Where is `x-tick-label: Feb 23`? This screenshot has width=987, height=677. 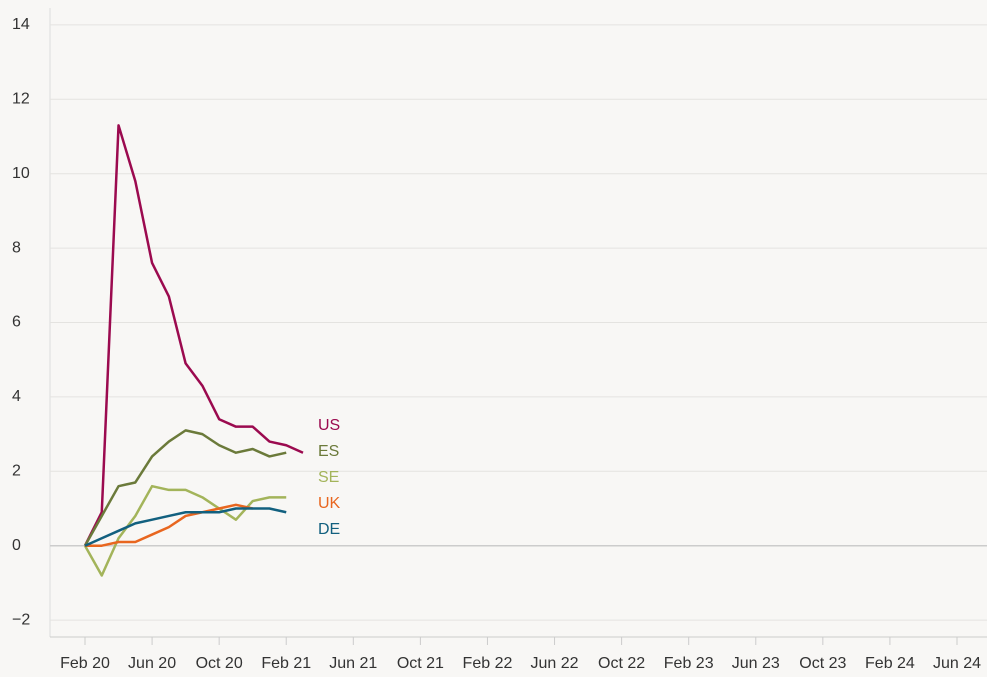
x-tick-label: Feb 23 is located at coordinates (689, 663).